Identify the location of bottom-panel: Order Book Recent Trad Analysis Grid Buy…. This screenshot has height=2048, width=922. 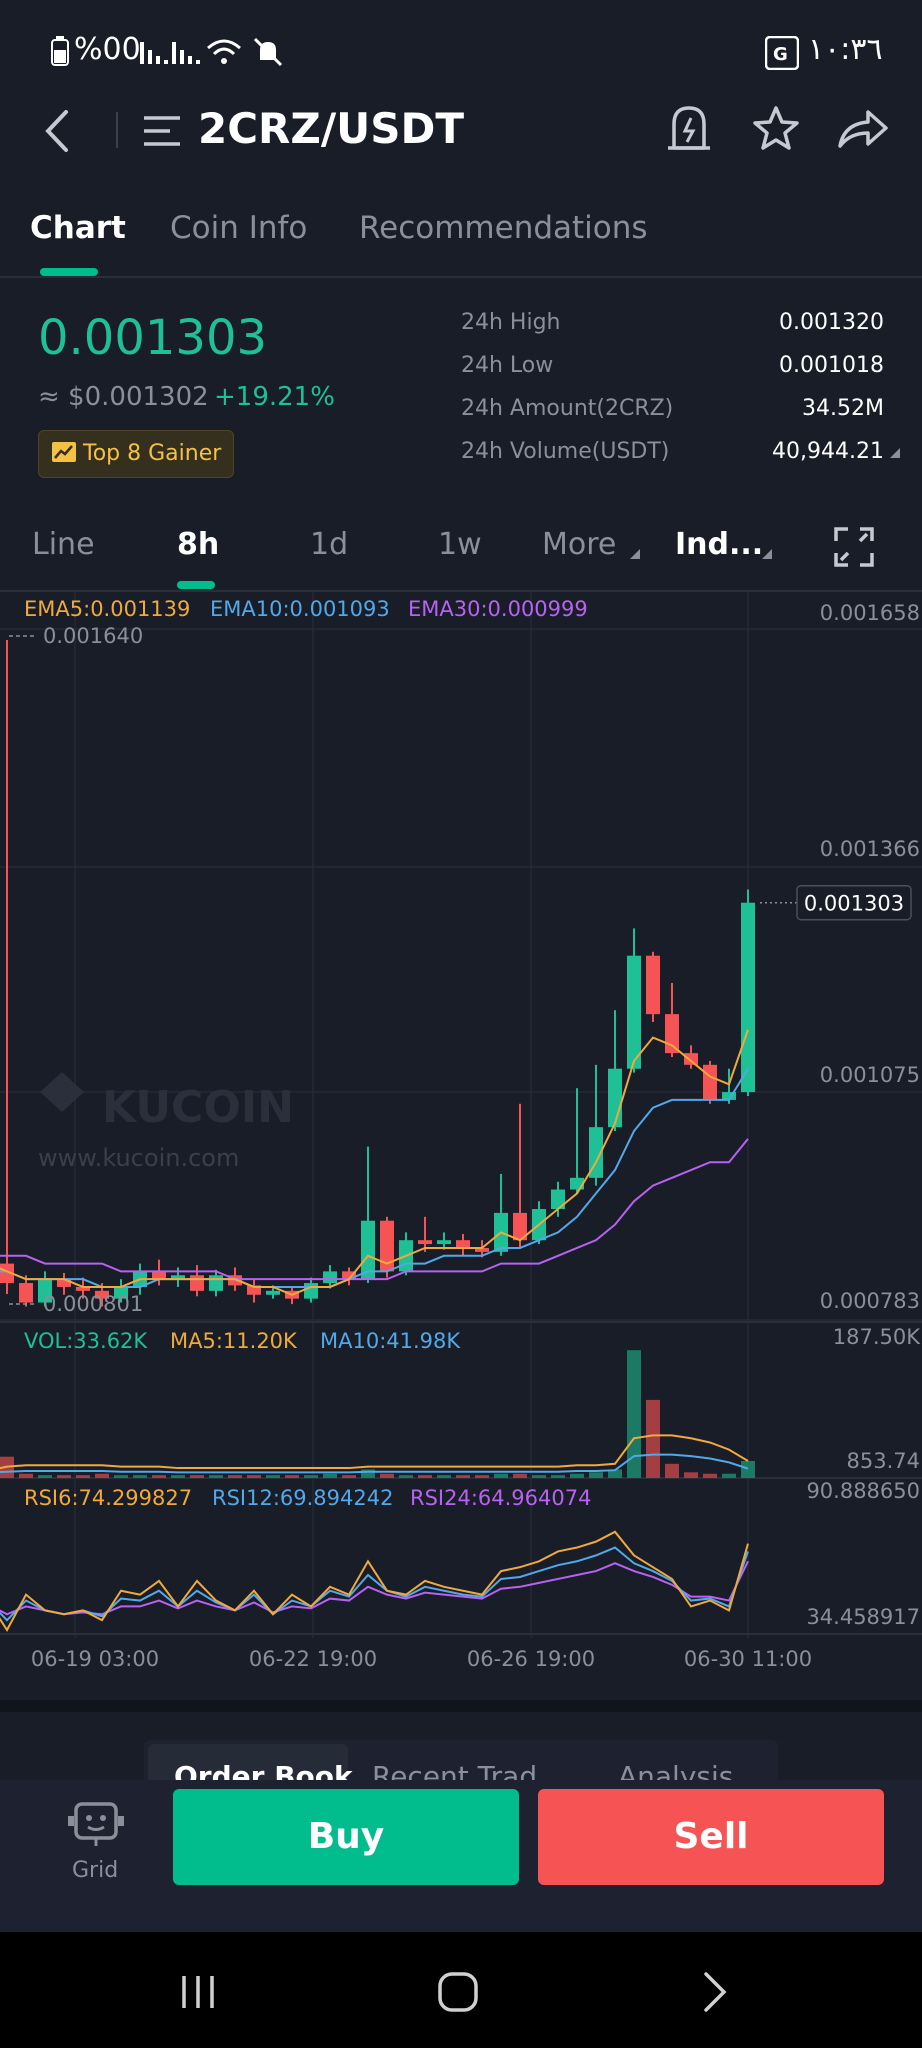
(461, 1816).